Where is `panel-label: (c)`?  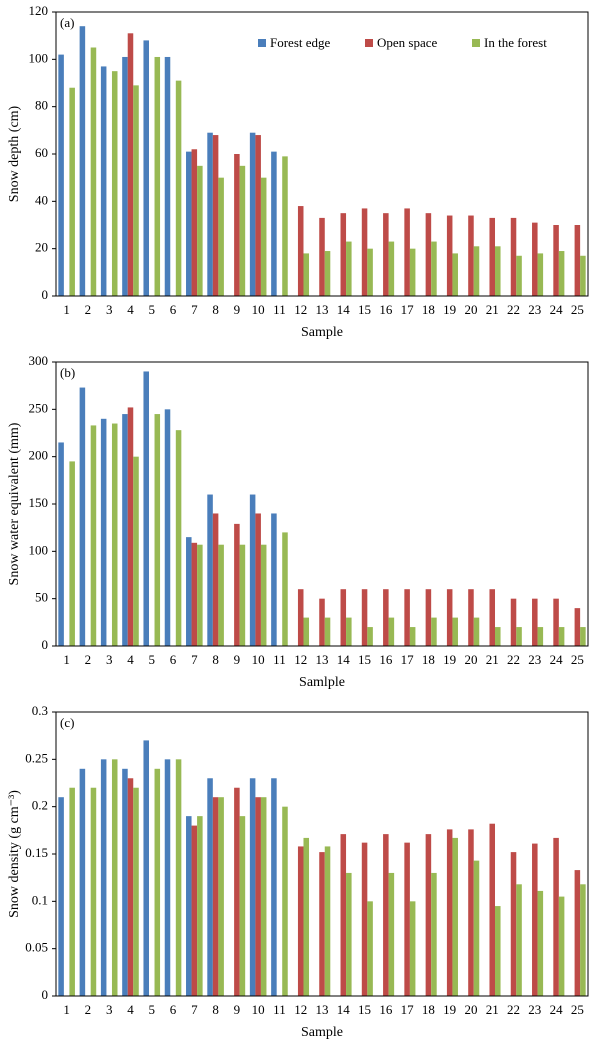 panel-label: (c) is located at coordinates (67, 722).